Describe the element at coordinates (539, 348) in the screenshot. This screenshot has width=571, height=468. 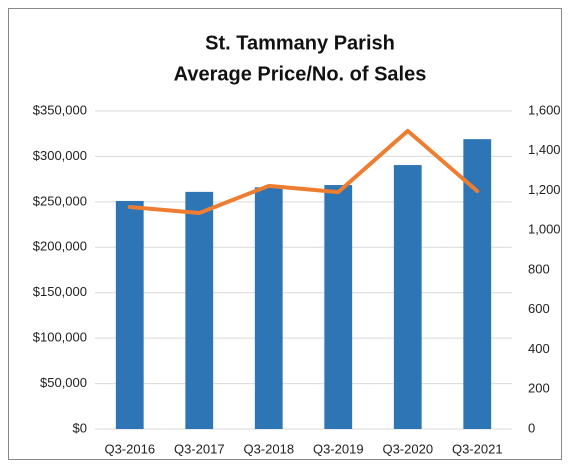
I see `y2-tick-label: 400` at that location.